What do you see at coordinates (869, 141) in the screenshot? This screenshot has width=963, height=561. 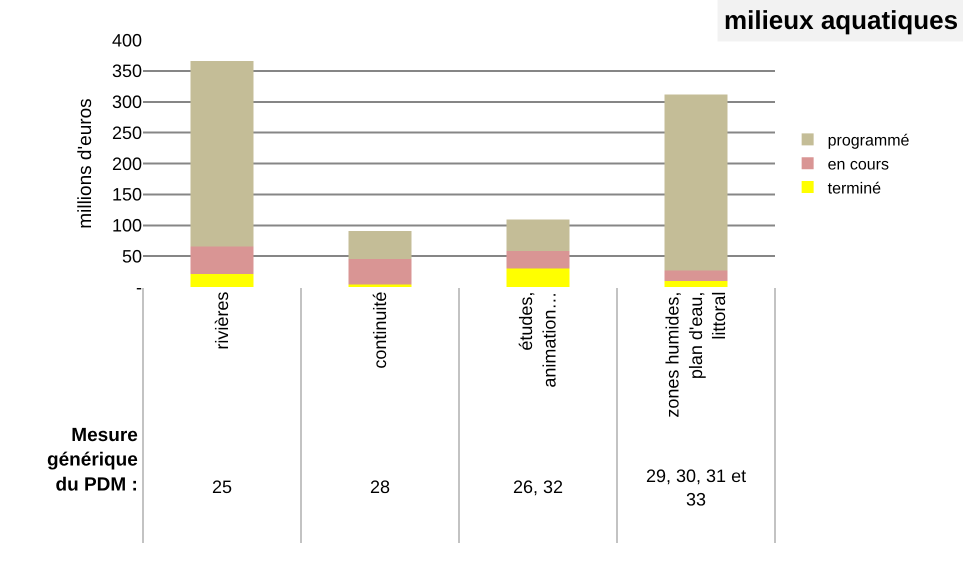 I see `legend-label: programmé` at bounding box center [869, 141].